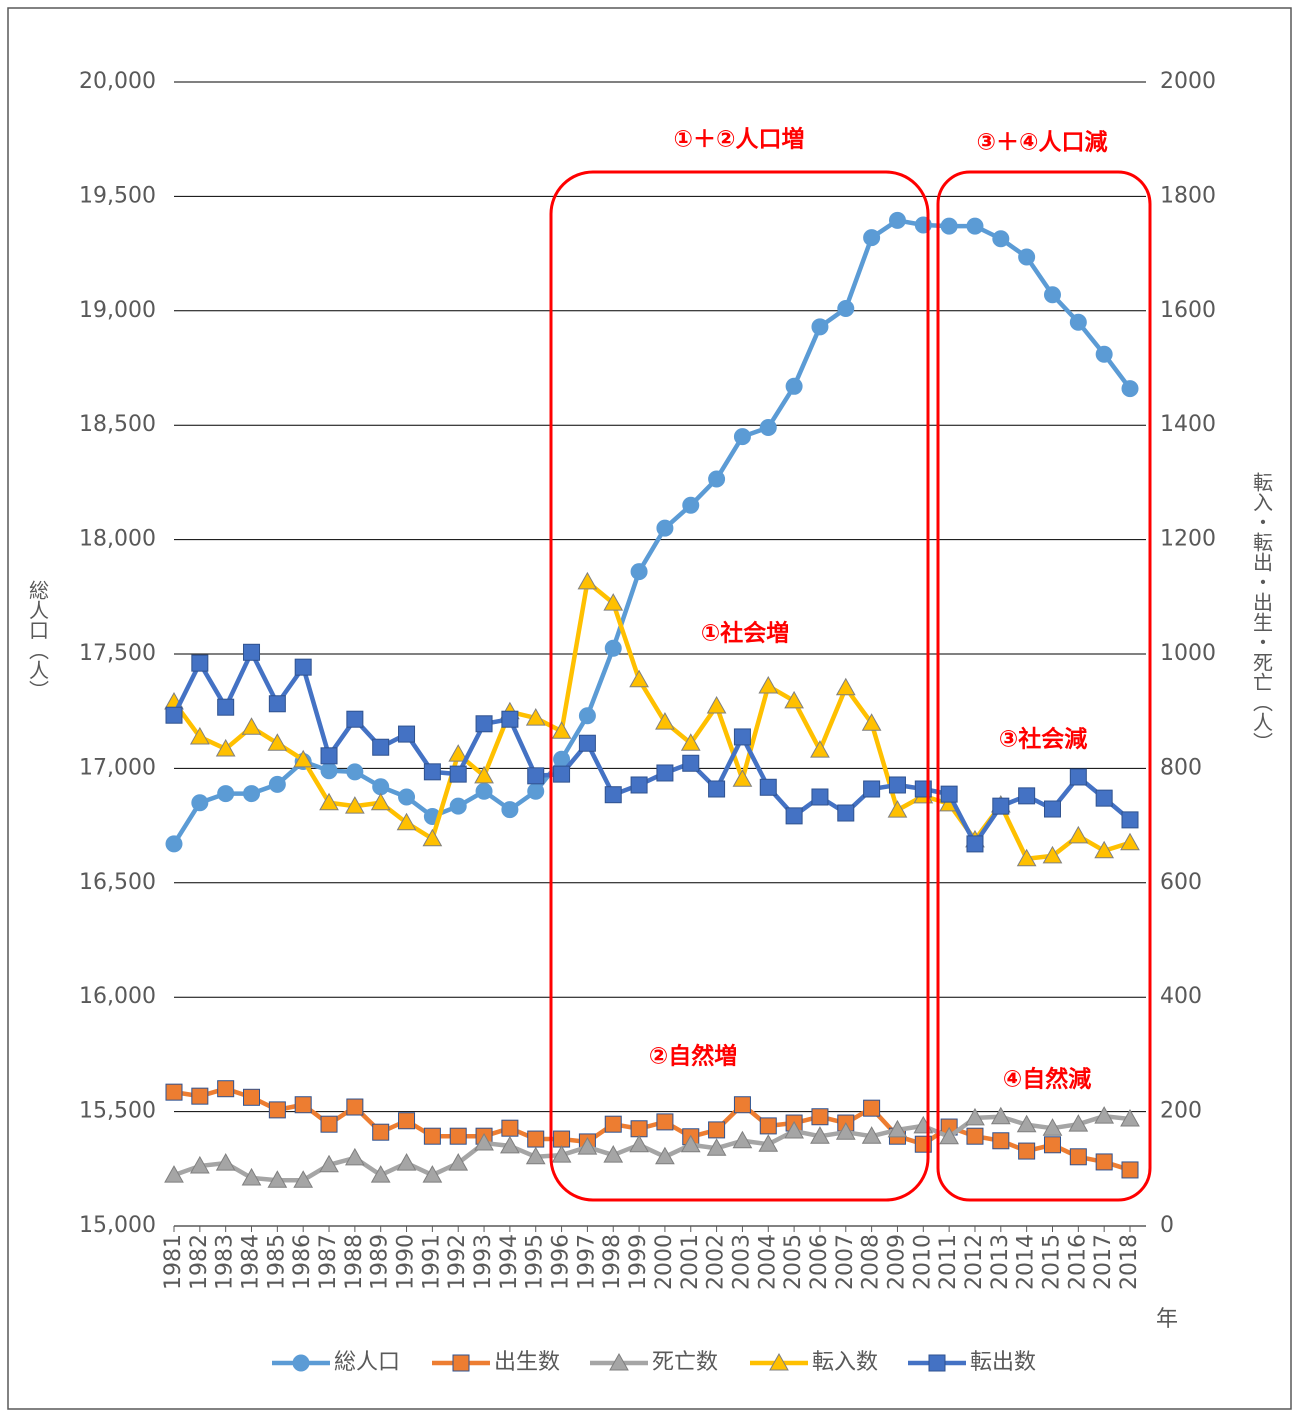 The width and height of the screenshot is (1299, 1417). What do you see at coordinates (845, 1362) in the screenshot?
I see `legend-label: 転入数` at bounding box center [845, 1362].